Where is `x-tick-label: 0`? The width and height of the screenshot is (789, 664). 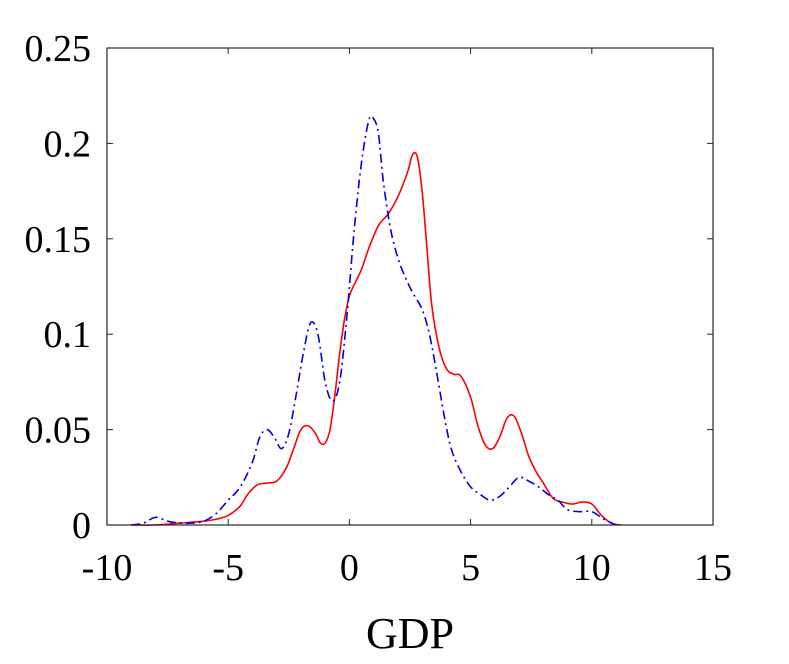
x-tick-label: 0 is located at coordinates (349, 568).